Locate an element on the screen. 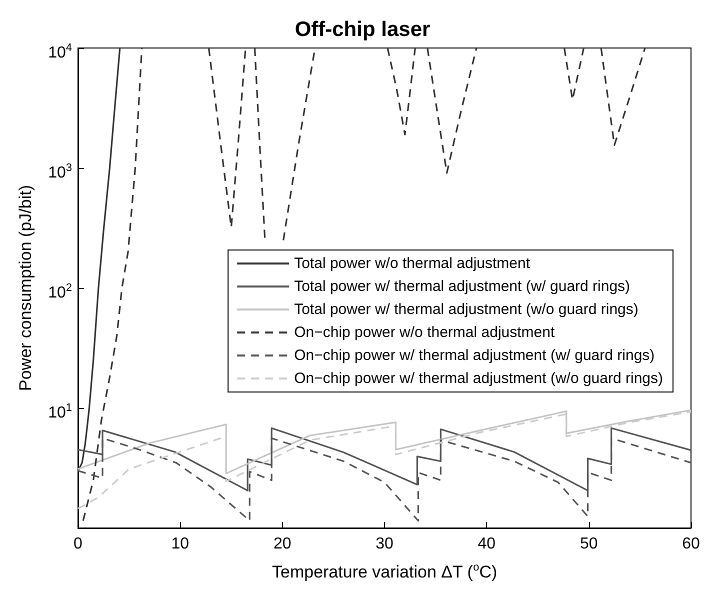  y-tick-label: 10$^{2}$ is located at coordinates (60, 292).